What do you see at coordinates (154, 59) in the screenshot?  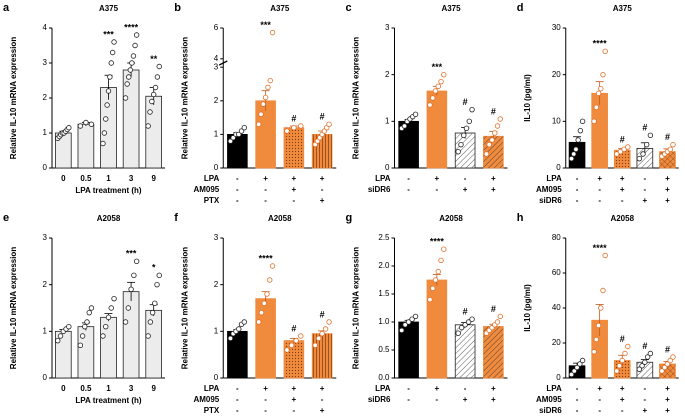 I see `significance: **` at bounding box center [154, 59].